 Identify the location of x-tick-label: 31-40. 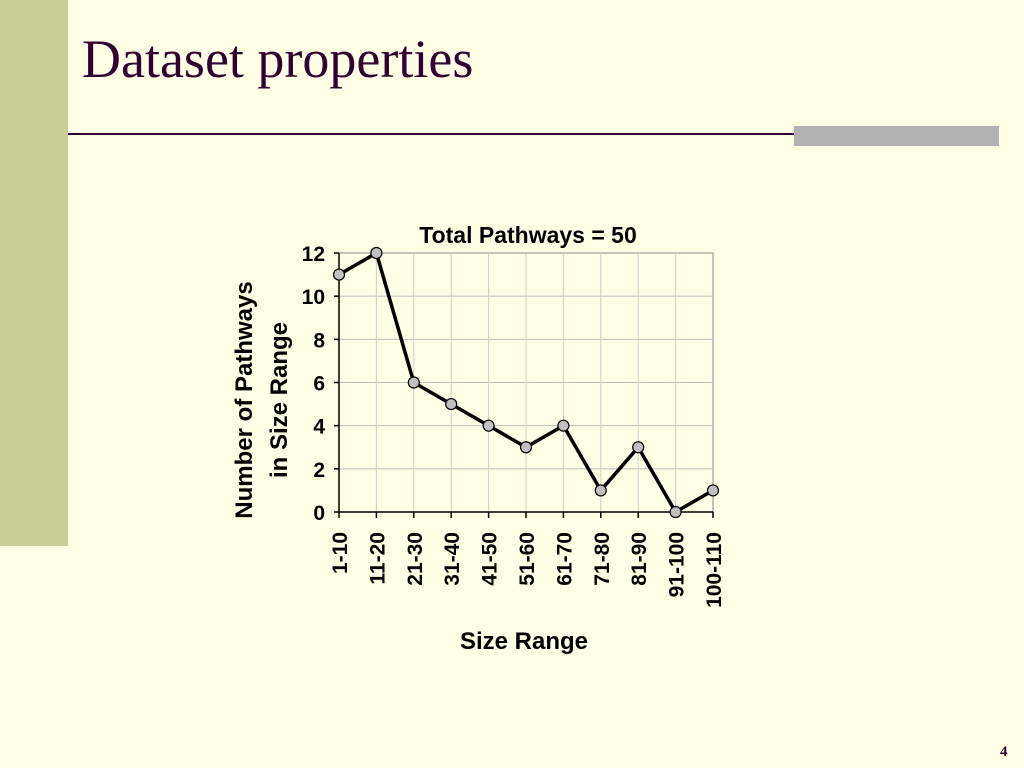
(452, 559).